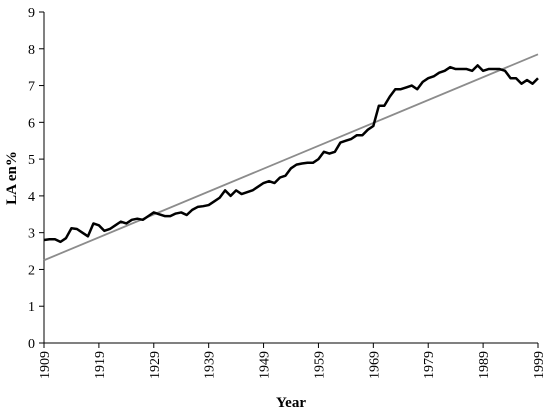 The image size is (550, 414). Describe the element at coordinates (12, 178) in the screenshot. I see `y-axis-label: LA en%` at that location.